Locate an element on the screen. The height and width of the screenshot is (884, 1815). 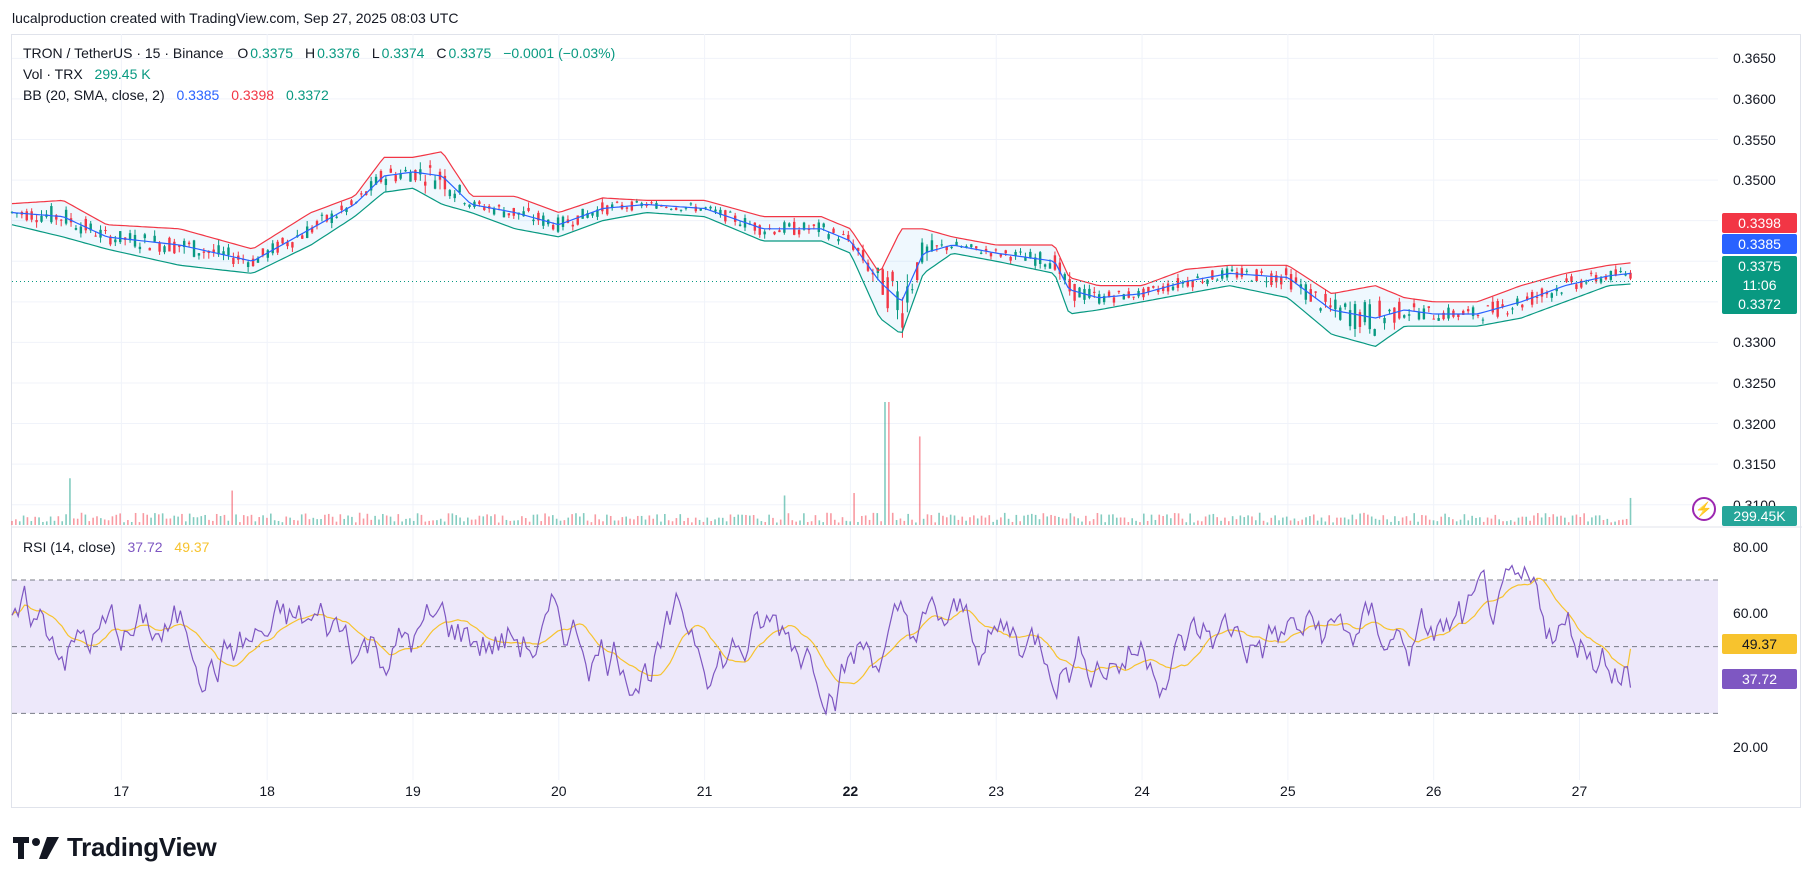
rsi-label: RSI (14, close) is located at coordinates (69, 547).